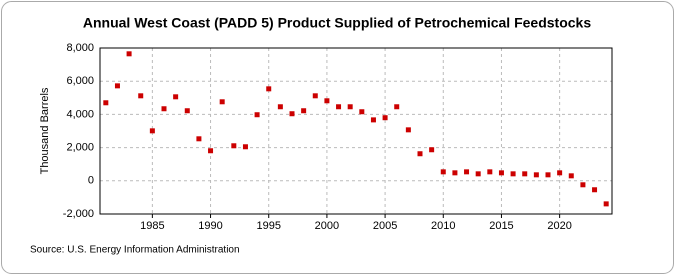 This screenshot has height=280, width=675. What do you see at coordinates (80, 148) in the screenshot?
I see `y-tick-label: 2,000` at bounding box center [80, 148].